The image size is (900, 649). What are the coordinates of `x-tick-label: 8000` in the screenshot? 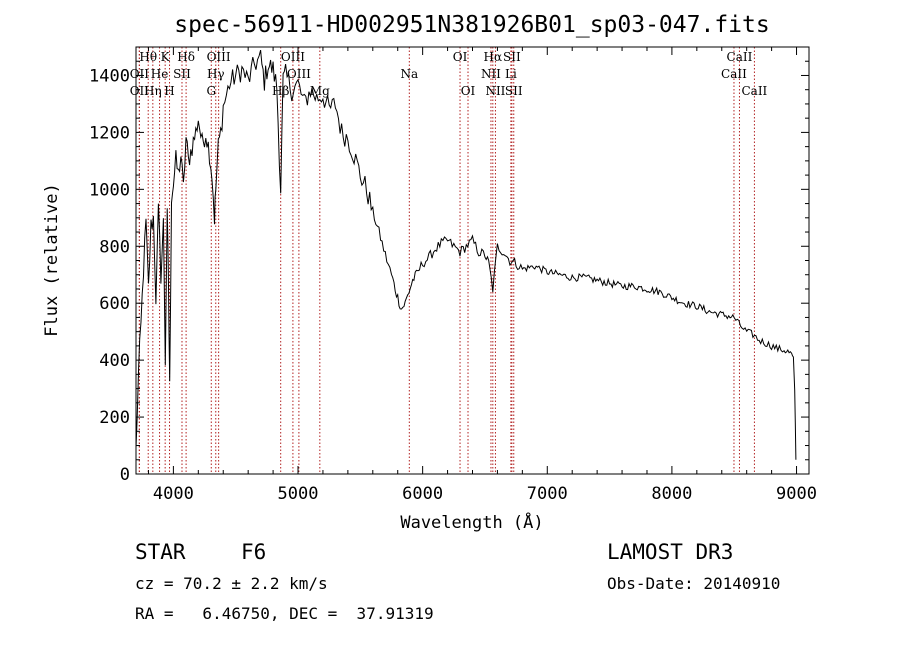 It's located at (671, 494).